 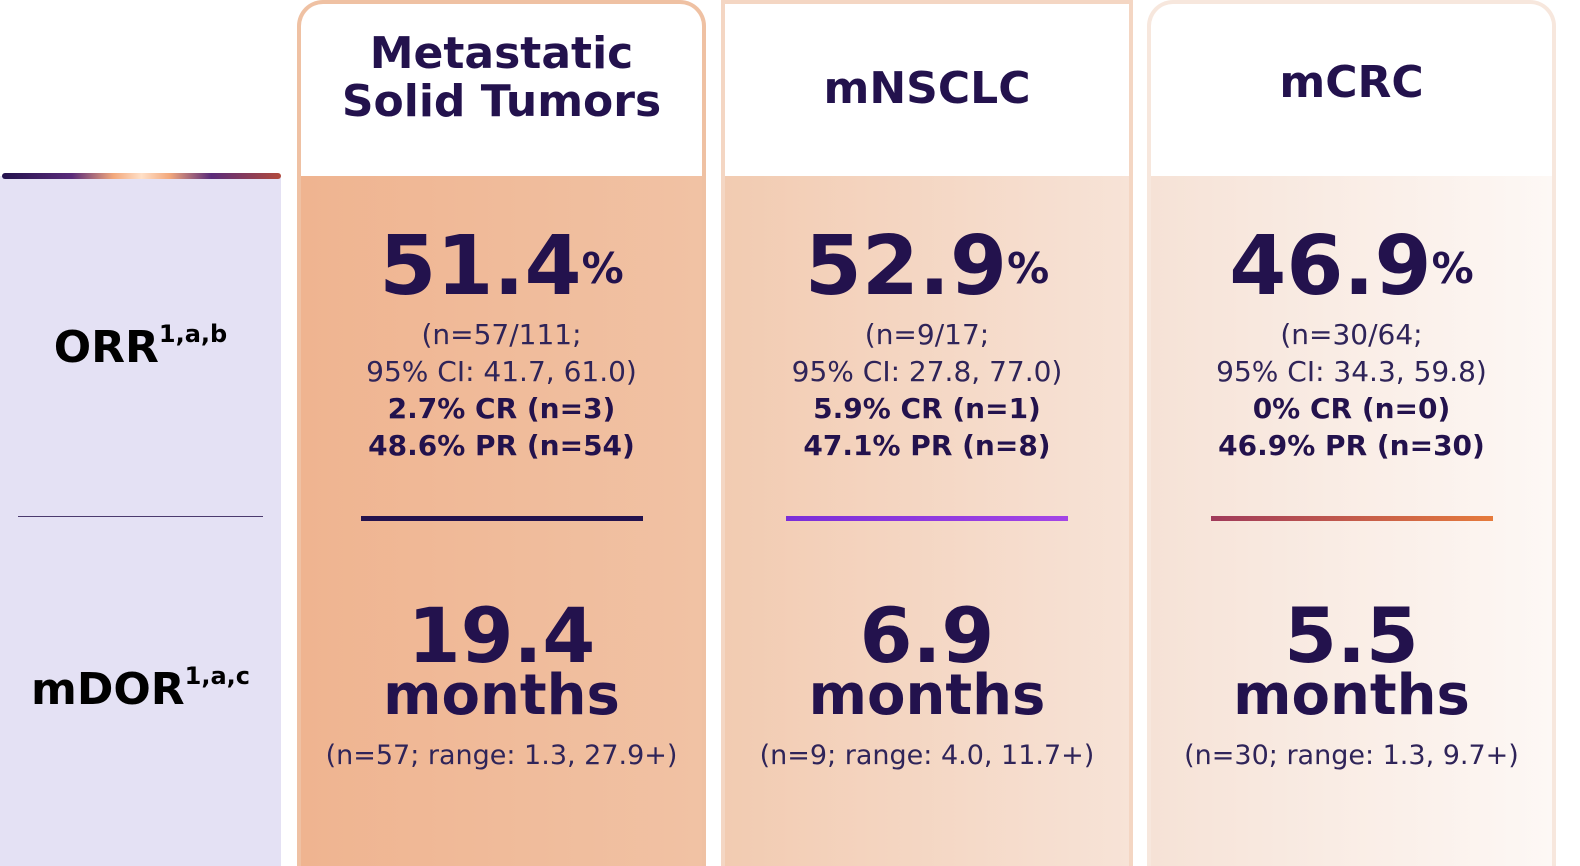 What do you see at coordinates (1351, 82) in the screenshot?
I see `card-title: mCRC` at bounding box center [1351, 82].